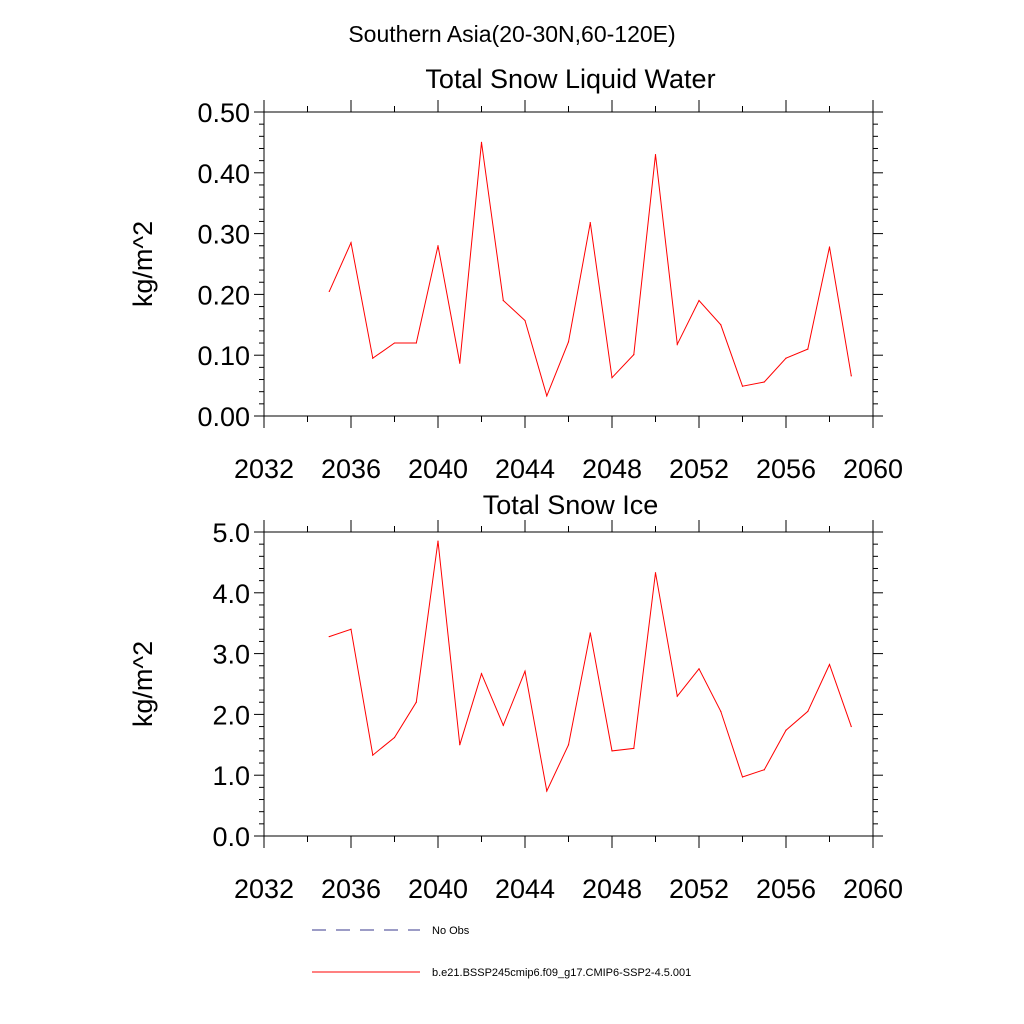  I want to click on y-tick-label: 0.40, so click(223, 174).